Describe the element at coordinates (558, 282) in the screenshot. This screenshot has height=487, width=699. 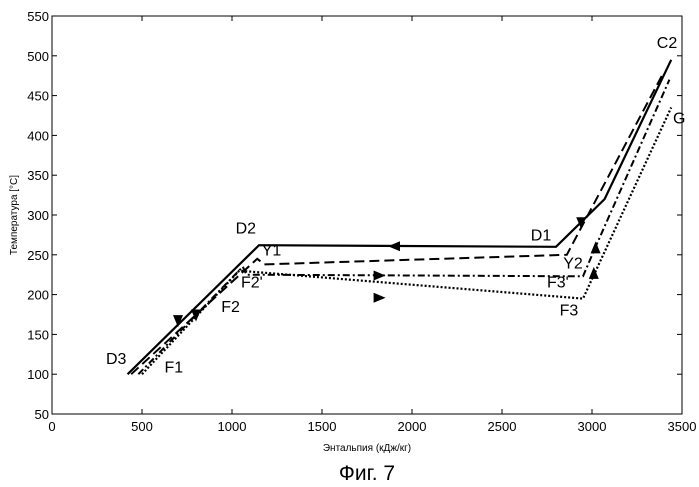
I see `point-label: F3'` at that location.